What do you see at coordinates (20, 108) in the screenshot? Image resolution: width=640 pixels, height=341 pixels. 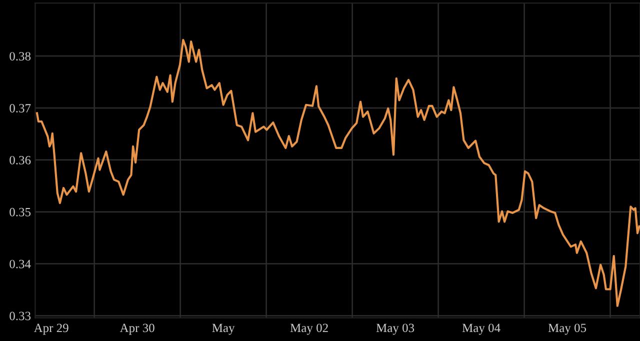 I see `y-tick-label: 0.37` at bounding box center [20, 108].